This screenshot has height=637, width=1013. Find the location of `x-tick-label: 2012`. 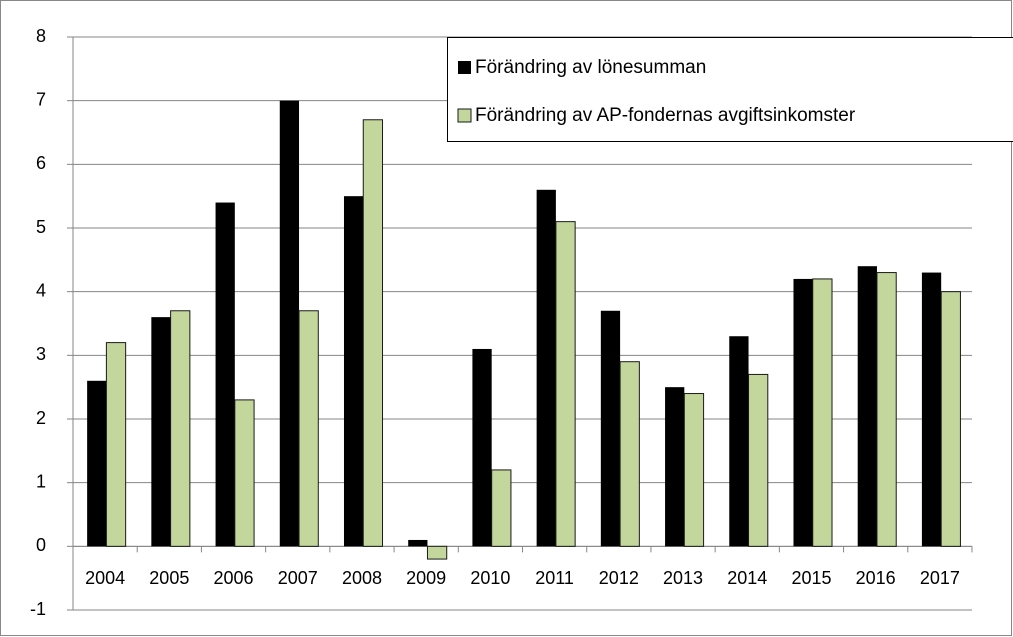

x-tick-label: 2012 is located at coordinates (619, 578).